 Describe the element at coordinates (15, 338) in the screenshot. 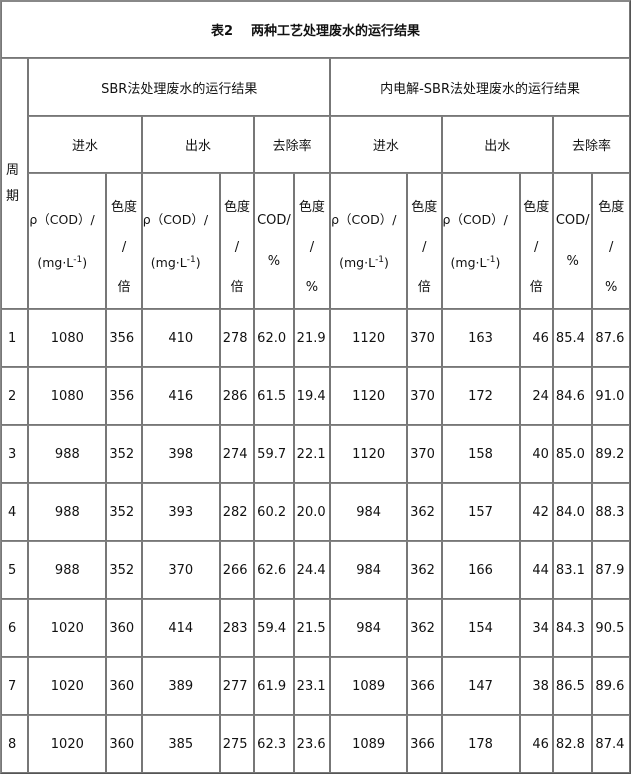

I see `period-cell: 1` at that location.